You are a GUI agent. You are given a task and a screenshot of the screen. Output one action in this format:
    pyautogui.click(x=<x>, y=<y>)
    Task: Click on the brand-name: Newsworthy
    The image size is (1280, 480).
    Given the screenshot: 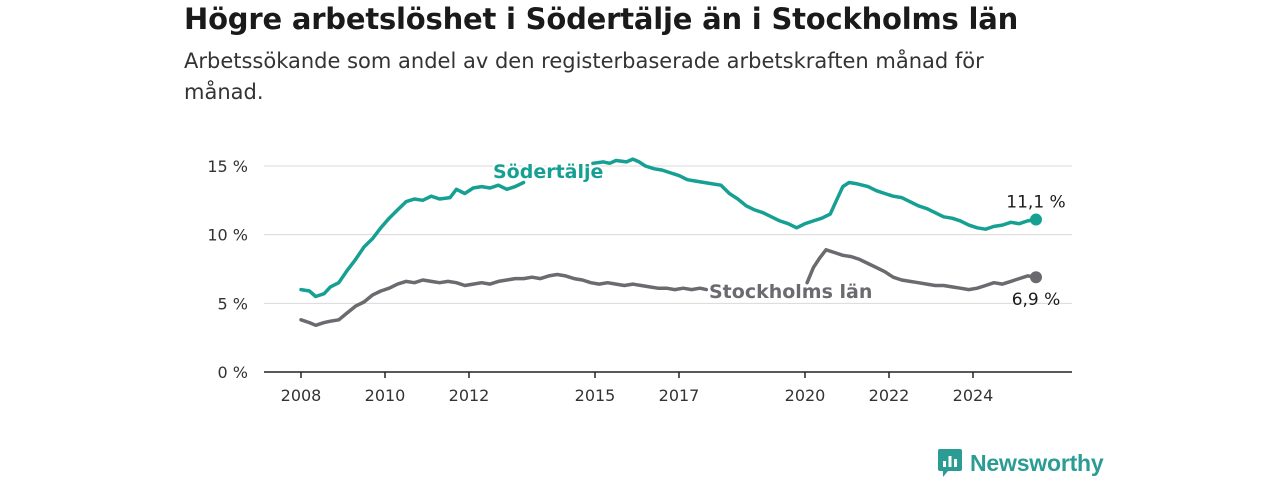 What is the action you would take?
    pyautogui.click(x=1037, y=462)
    